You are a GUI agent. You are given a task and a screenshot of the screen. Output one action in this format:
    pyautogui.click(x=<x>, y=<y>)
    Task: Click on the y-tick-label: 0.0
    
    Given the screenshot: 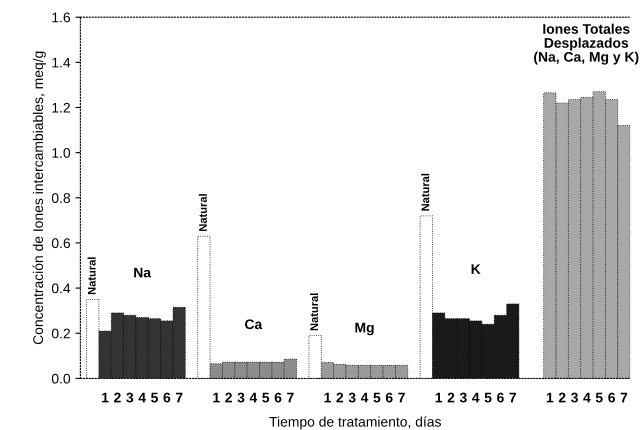 What is the action you would take?
    pyautogui.click(x=61, y=379)
    